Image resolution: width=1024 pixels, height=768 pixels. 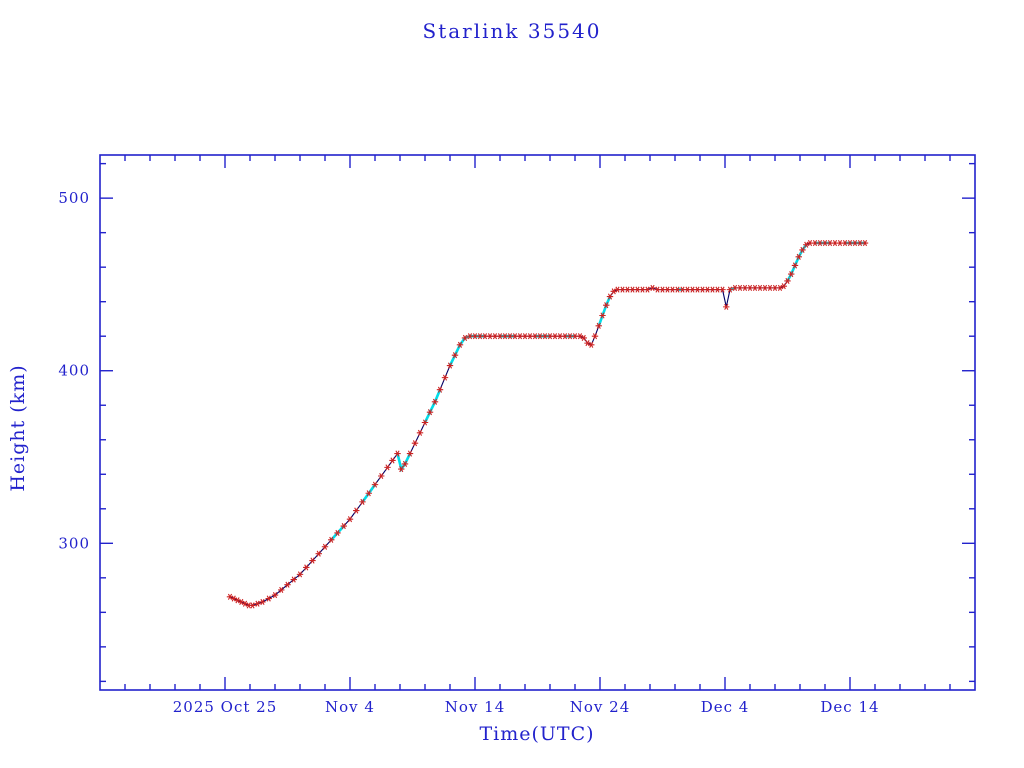 What do you see at coordinates (74, 543) in the screenshot?
I see `y-tick-label: 300` at bounding box center [74, 543].